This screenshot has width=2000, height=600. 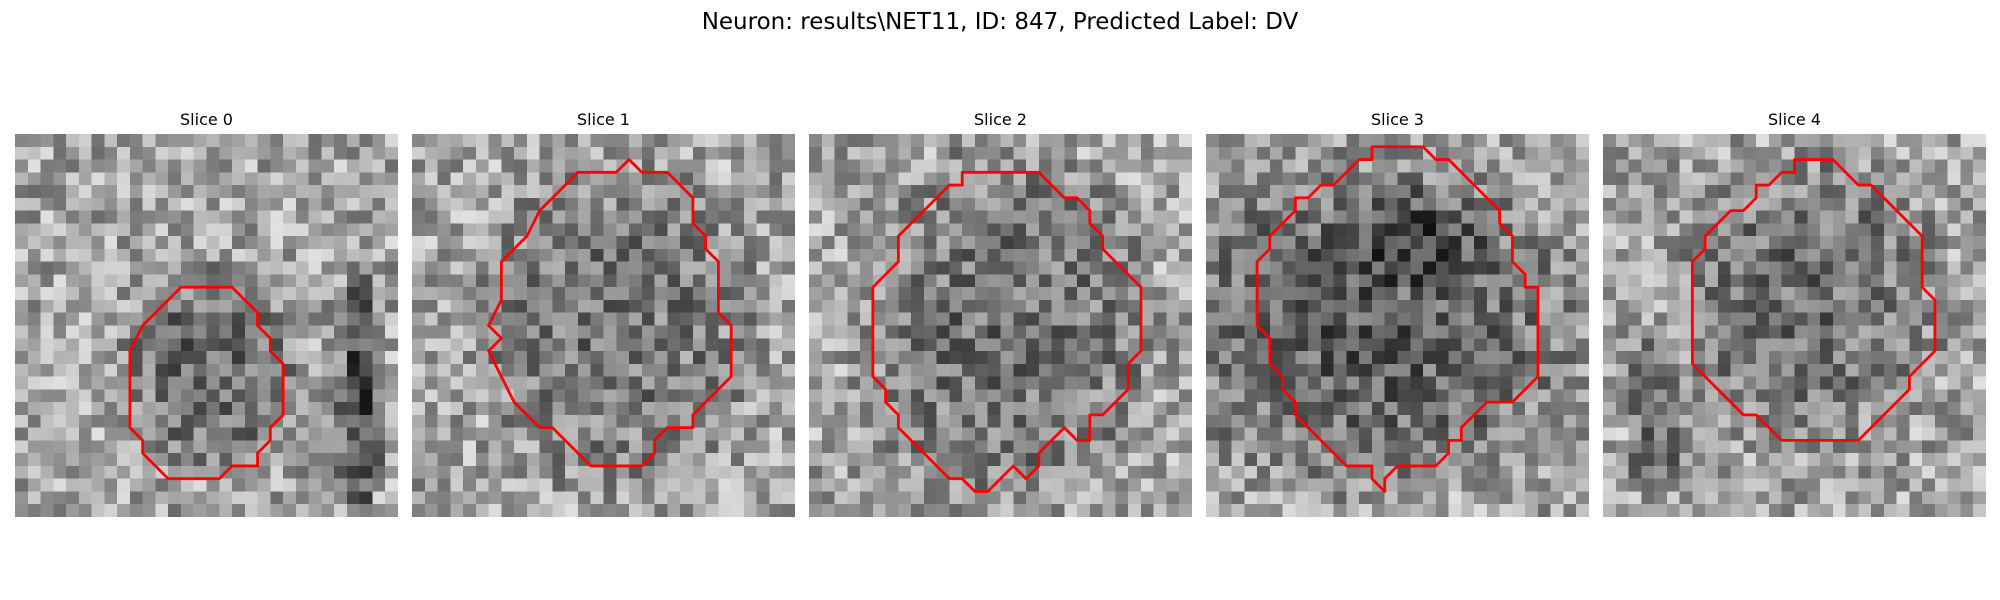 What do you see at coordinates (1397, 120) in the screenshot?
I see `slice-title: Slice 3` at bounding box center [1397, 120].